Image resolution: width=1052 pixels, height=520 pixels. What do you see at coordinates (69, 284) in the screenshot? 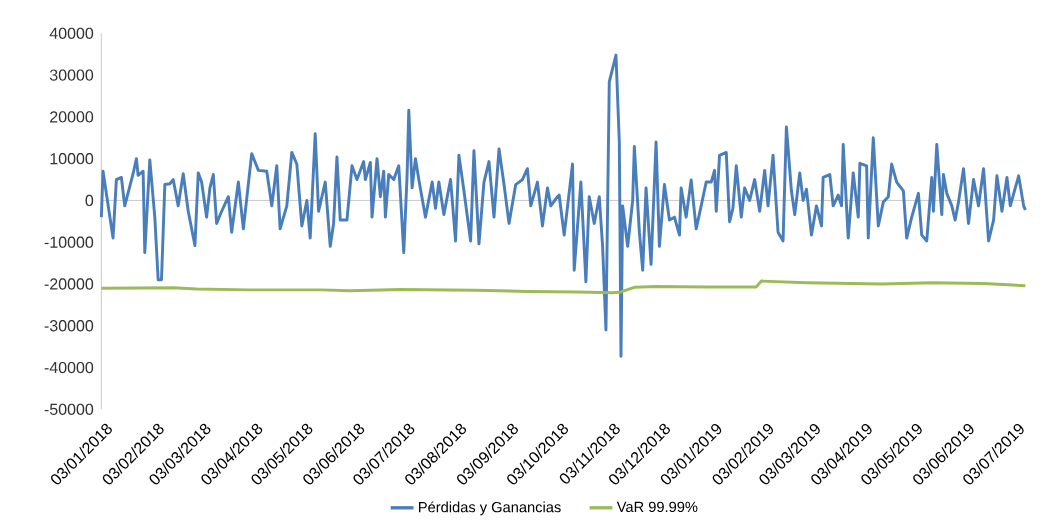
I see `y-tick-label: -20000` at bounding box center [69, 284].